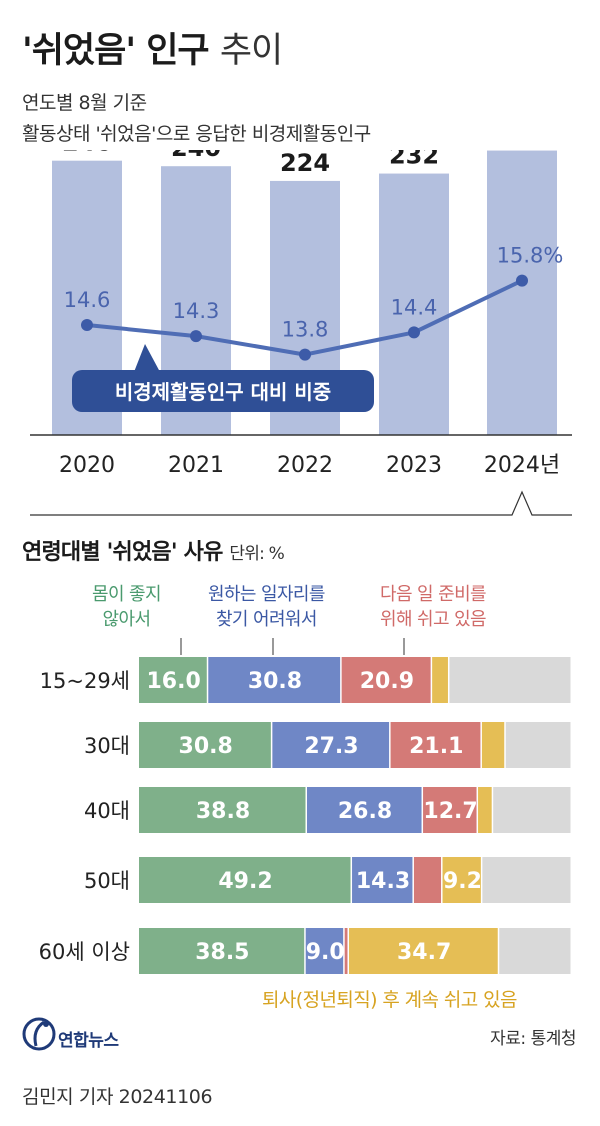 This screenshot has width=600, height=1126. I want to click on legend-job-line2: 찾기 어려워서, so click(266, 619).